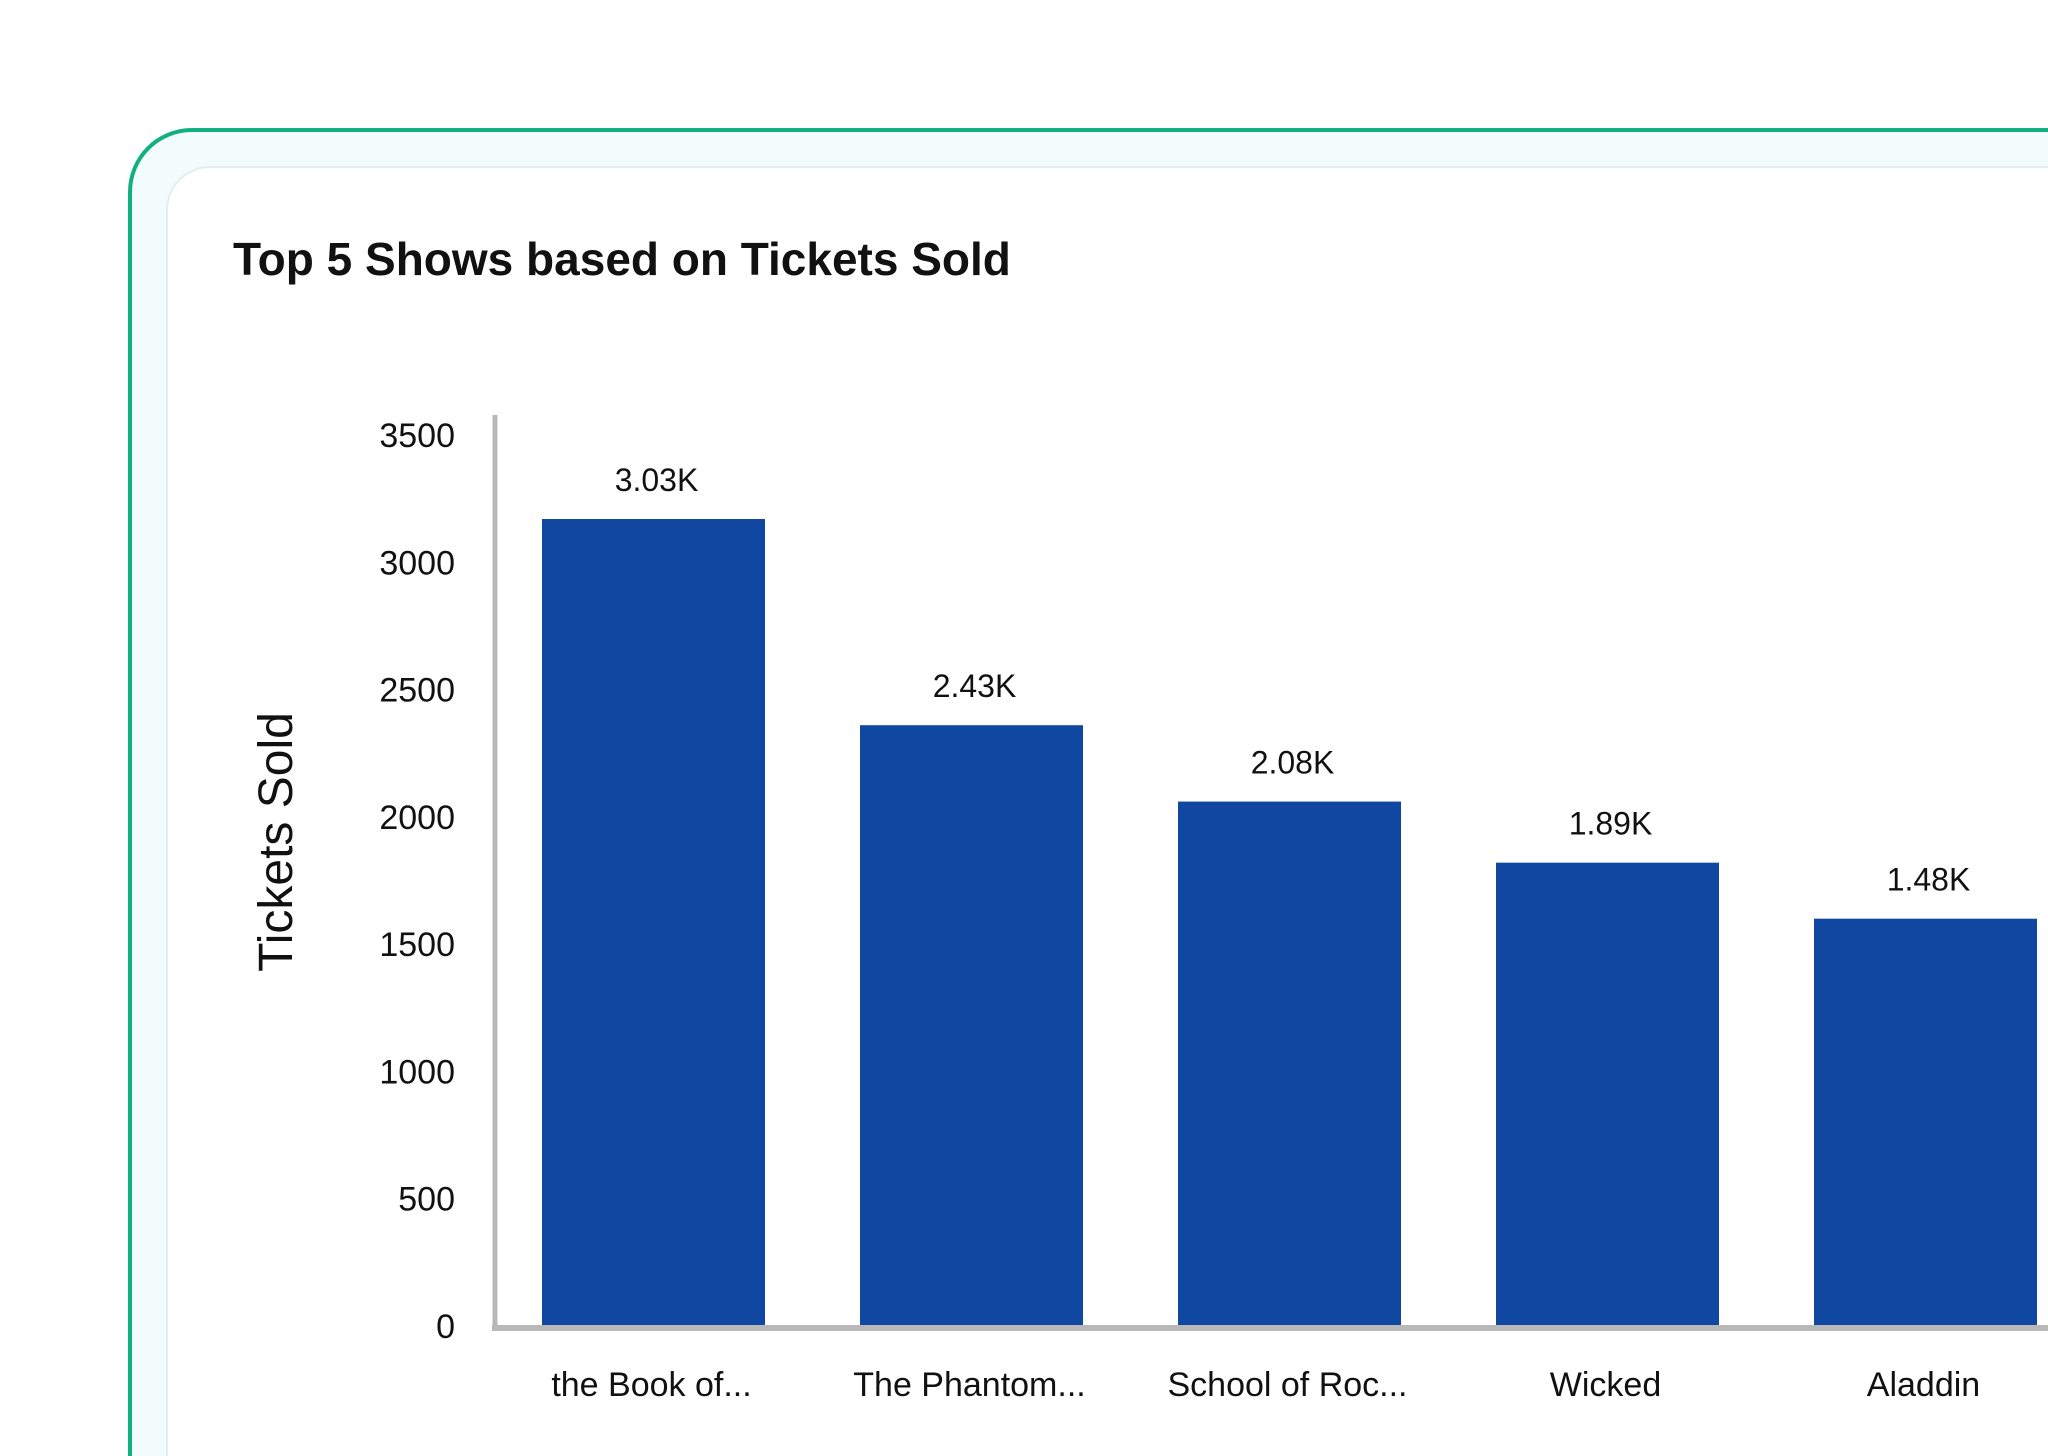  What do you see at coordinates (622, 259) in the screenshot?
I see `chart-title: Top 5 Shows based on Tickets Sold` at bounding box center [622, 259].